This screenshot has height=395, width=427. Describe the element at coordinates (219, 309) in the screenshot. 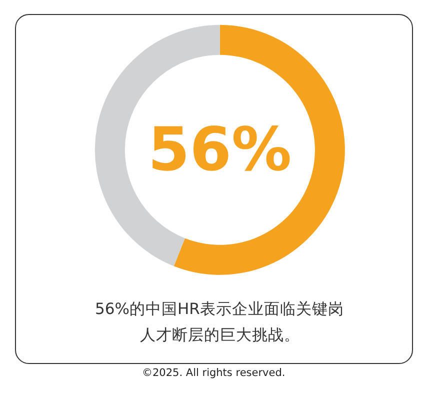

I see `text: 56%的中国HR表示企业面临关键岗` at that location.